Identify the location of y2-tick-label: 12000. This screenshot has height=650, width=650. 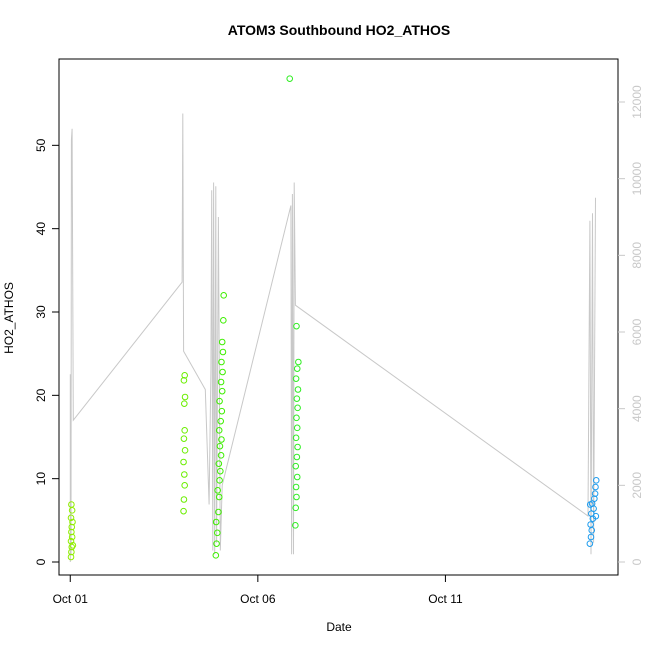
(637, 102).